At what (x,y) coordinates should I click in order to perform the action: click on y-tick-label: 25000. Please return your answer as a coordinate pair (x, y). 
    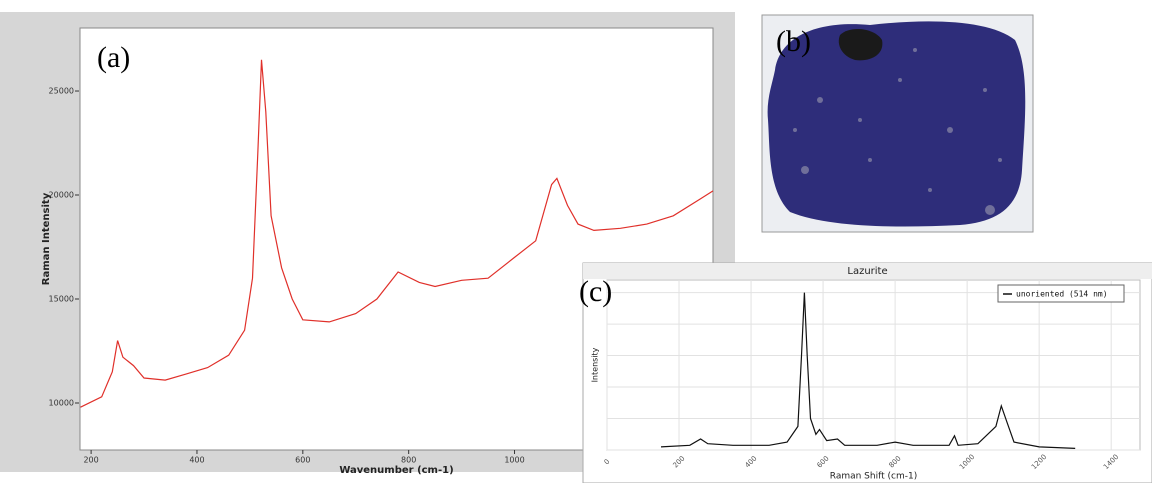
    Looking at the image, I should click on (61, 91).